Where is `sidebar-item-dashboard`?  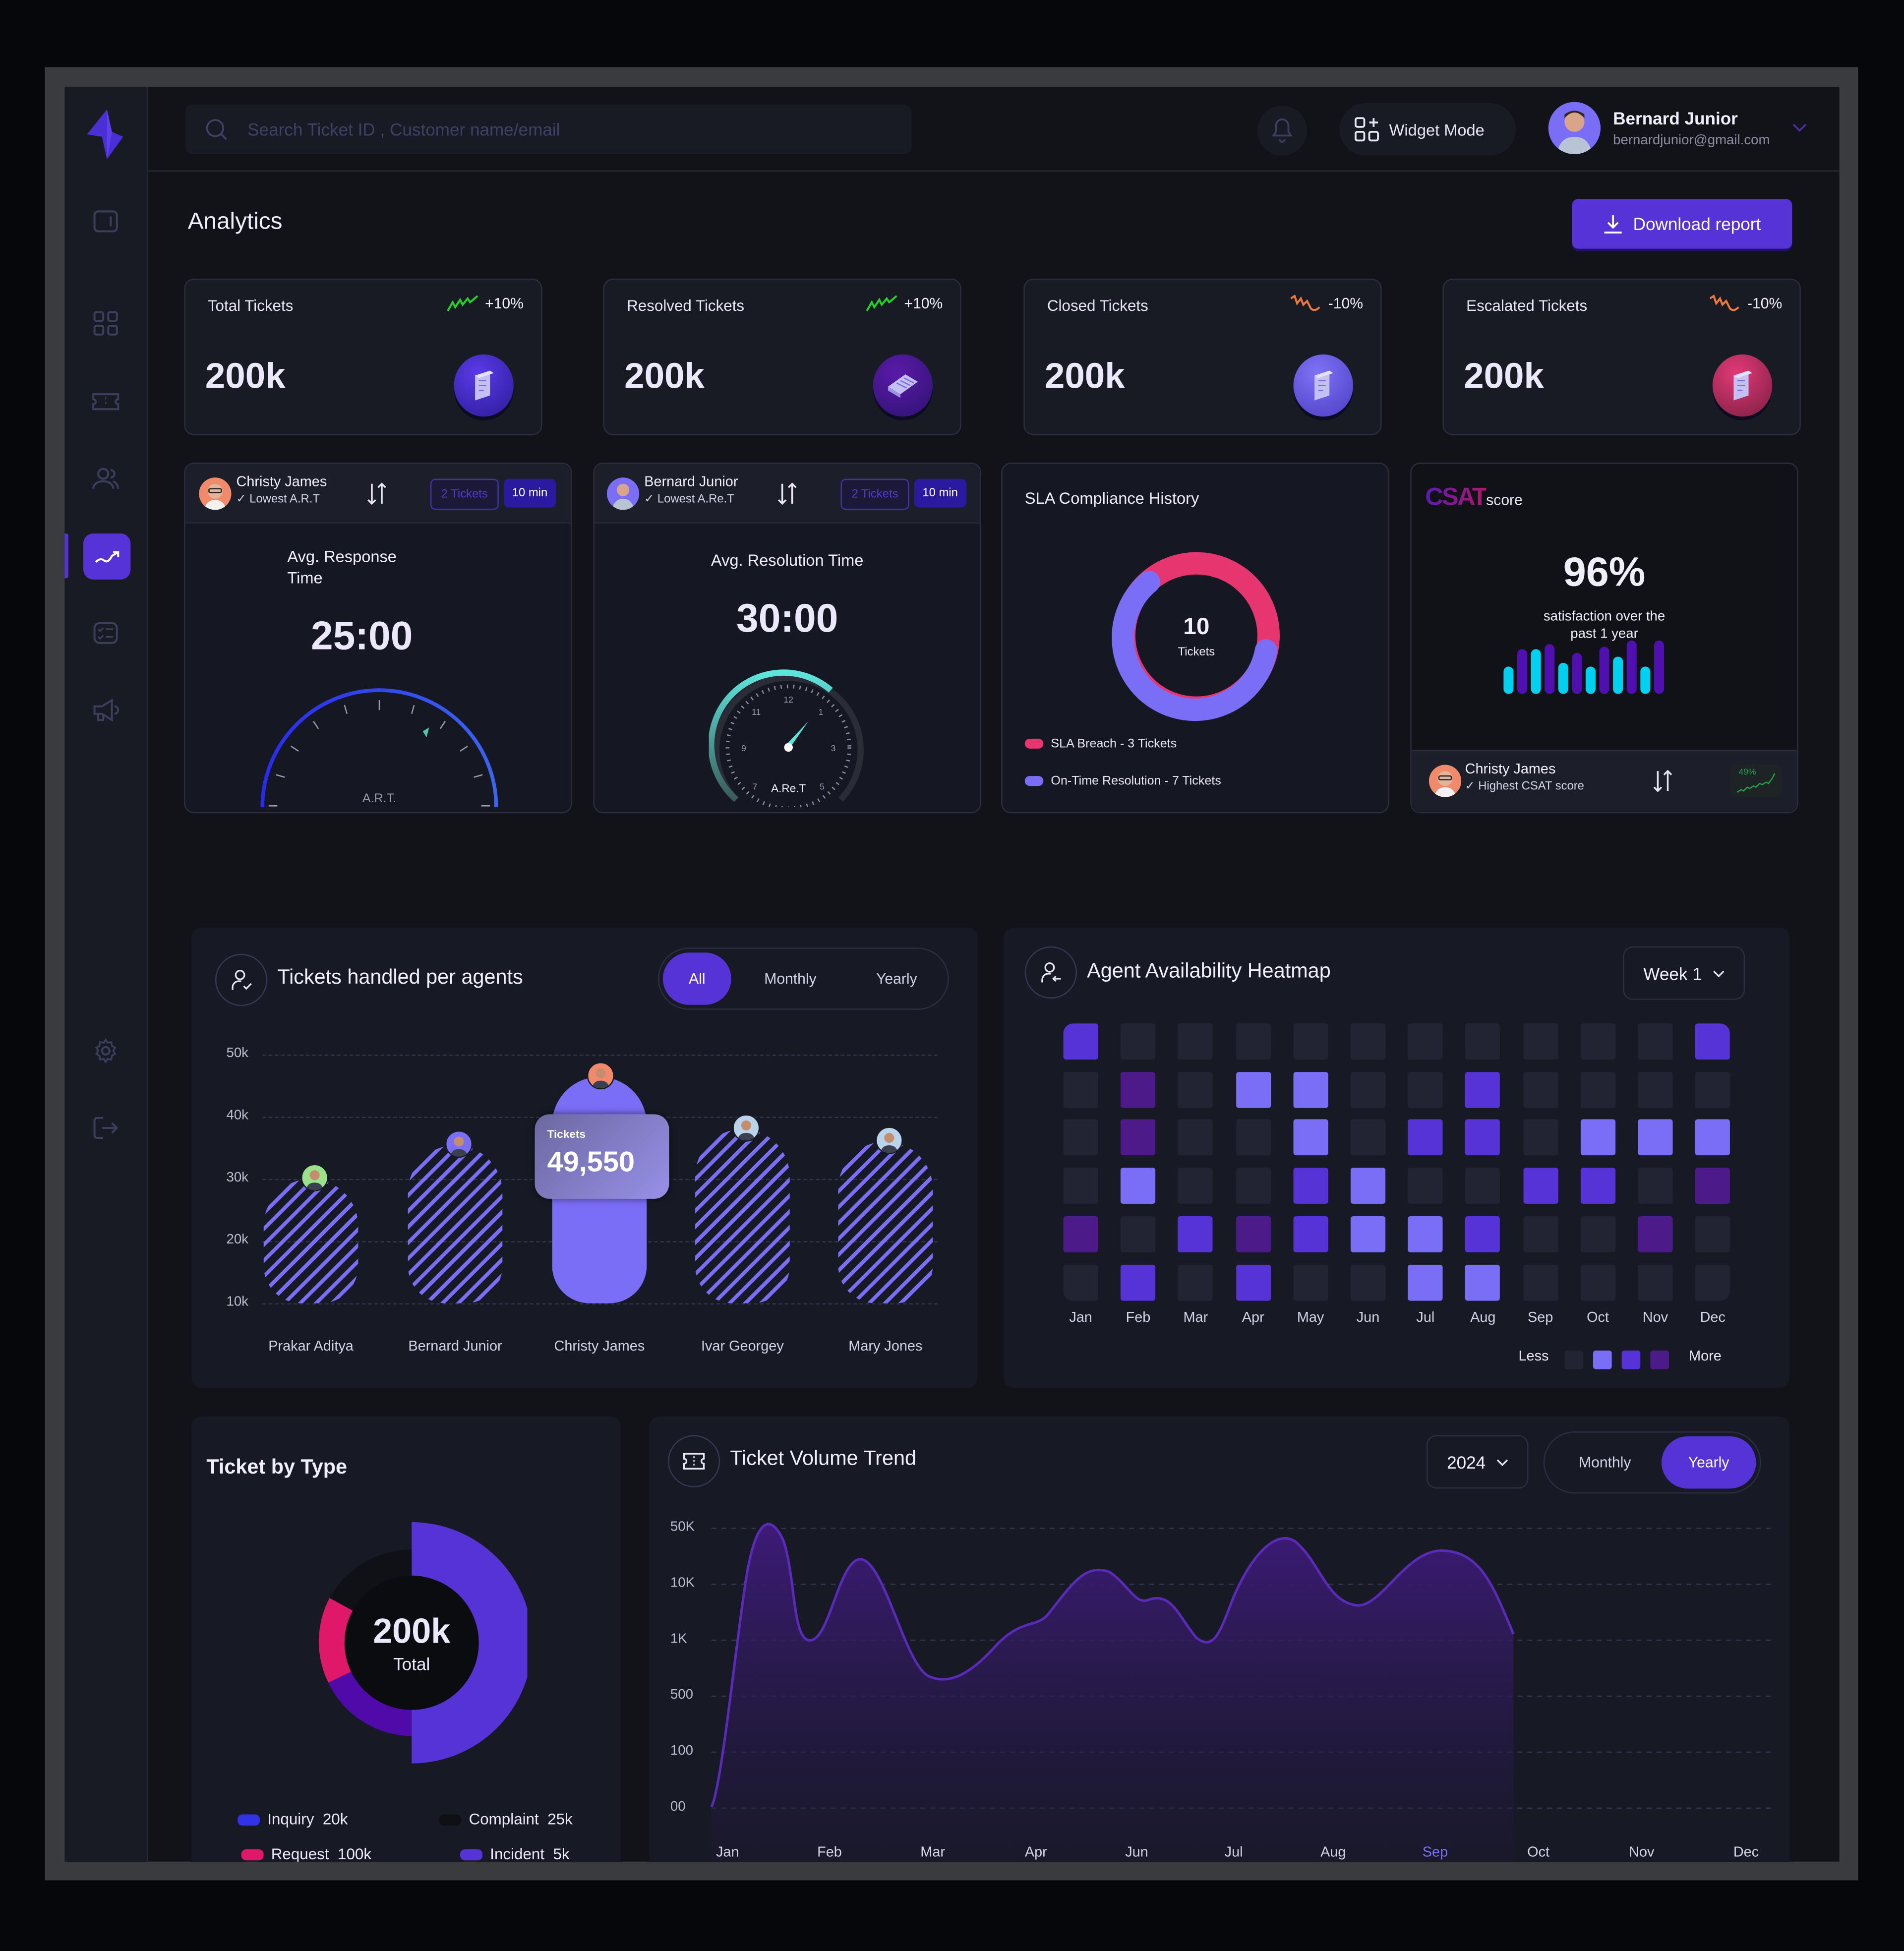
sidebar-item-dashboard is located at coordinates (105, 323).